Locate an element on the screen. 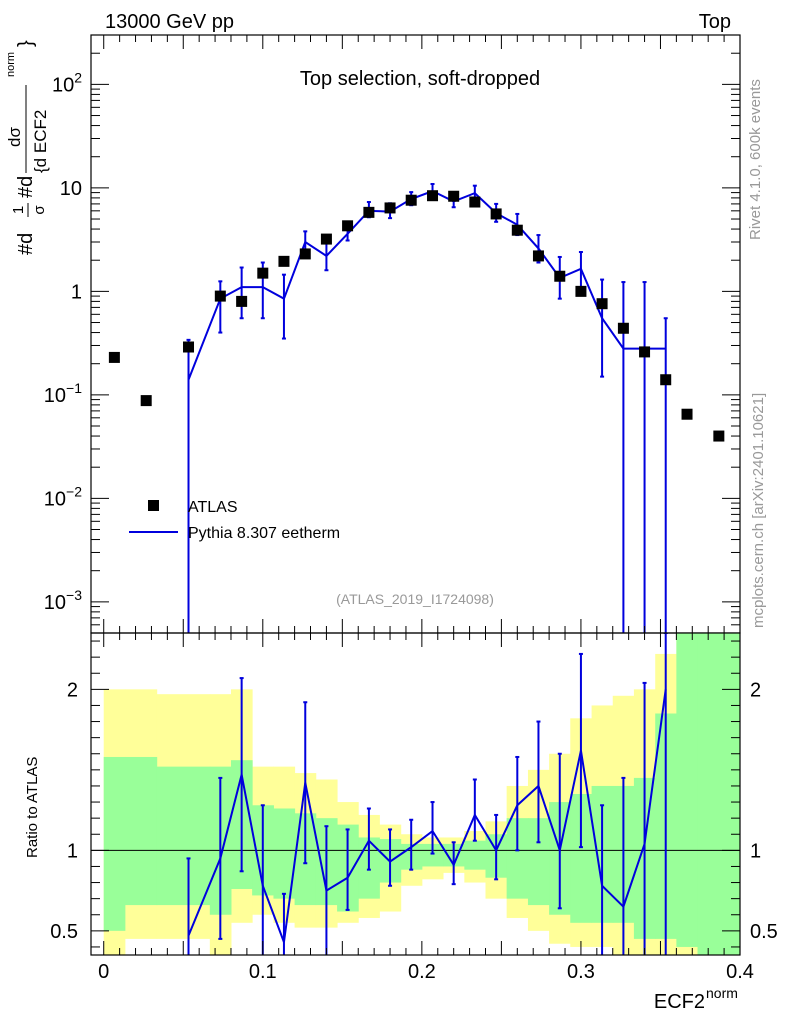 This screenshot has width=786, height=1024. legend-label-atlas: ATLAS is located at coordinates (213, 507).